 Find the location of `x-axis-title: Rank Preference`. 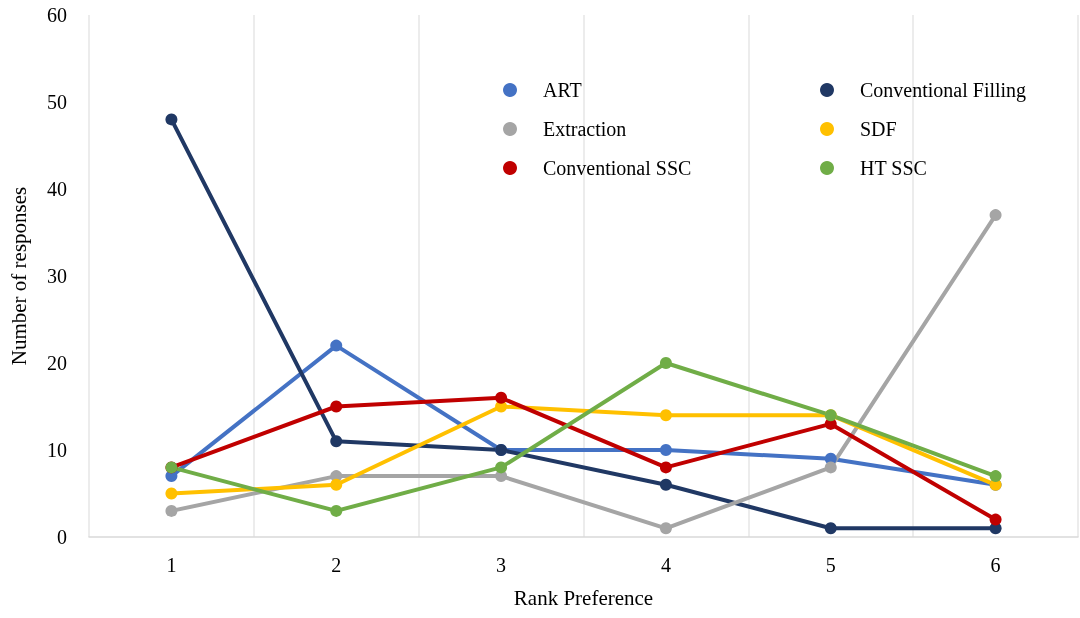

x-axis-title: Rank Preference is located at coordinates (583, 597).